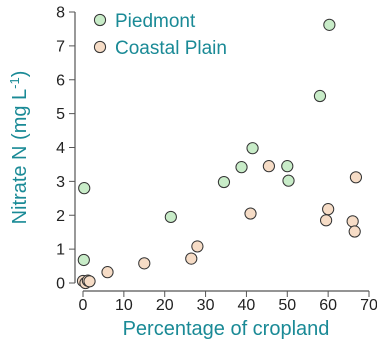 This screenshot has width=377, height=345. I want to click on x-tick-label: 10, so click(124, 305).